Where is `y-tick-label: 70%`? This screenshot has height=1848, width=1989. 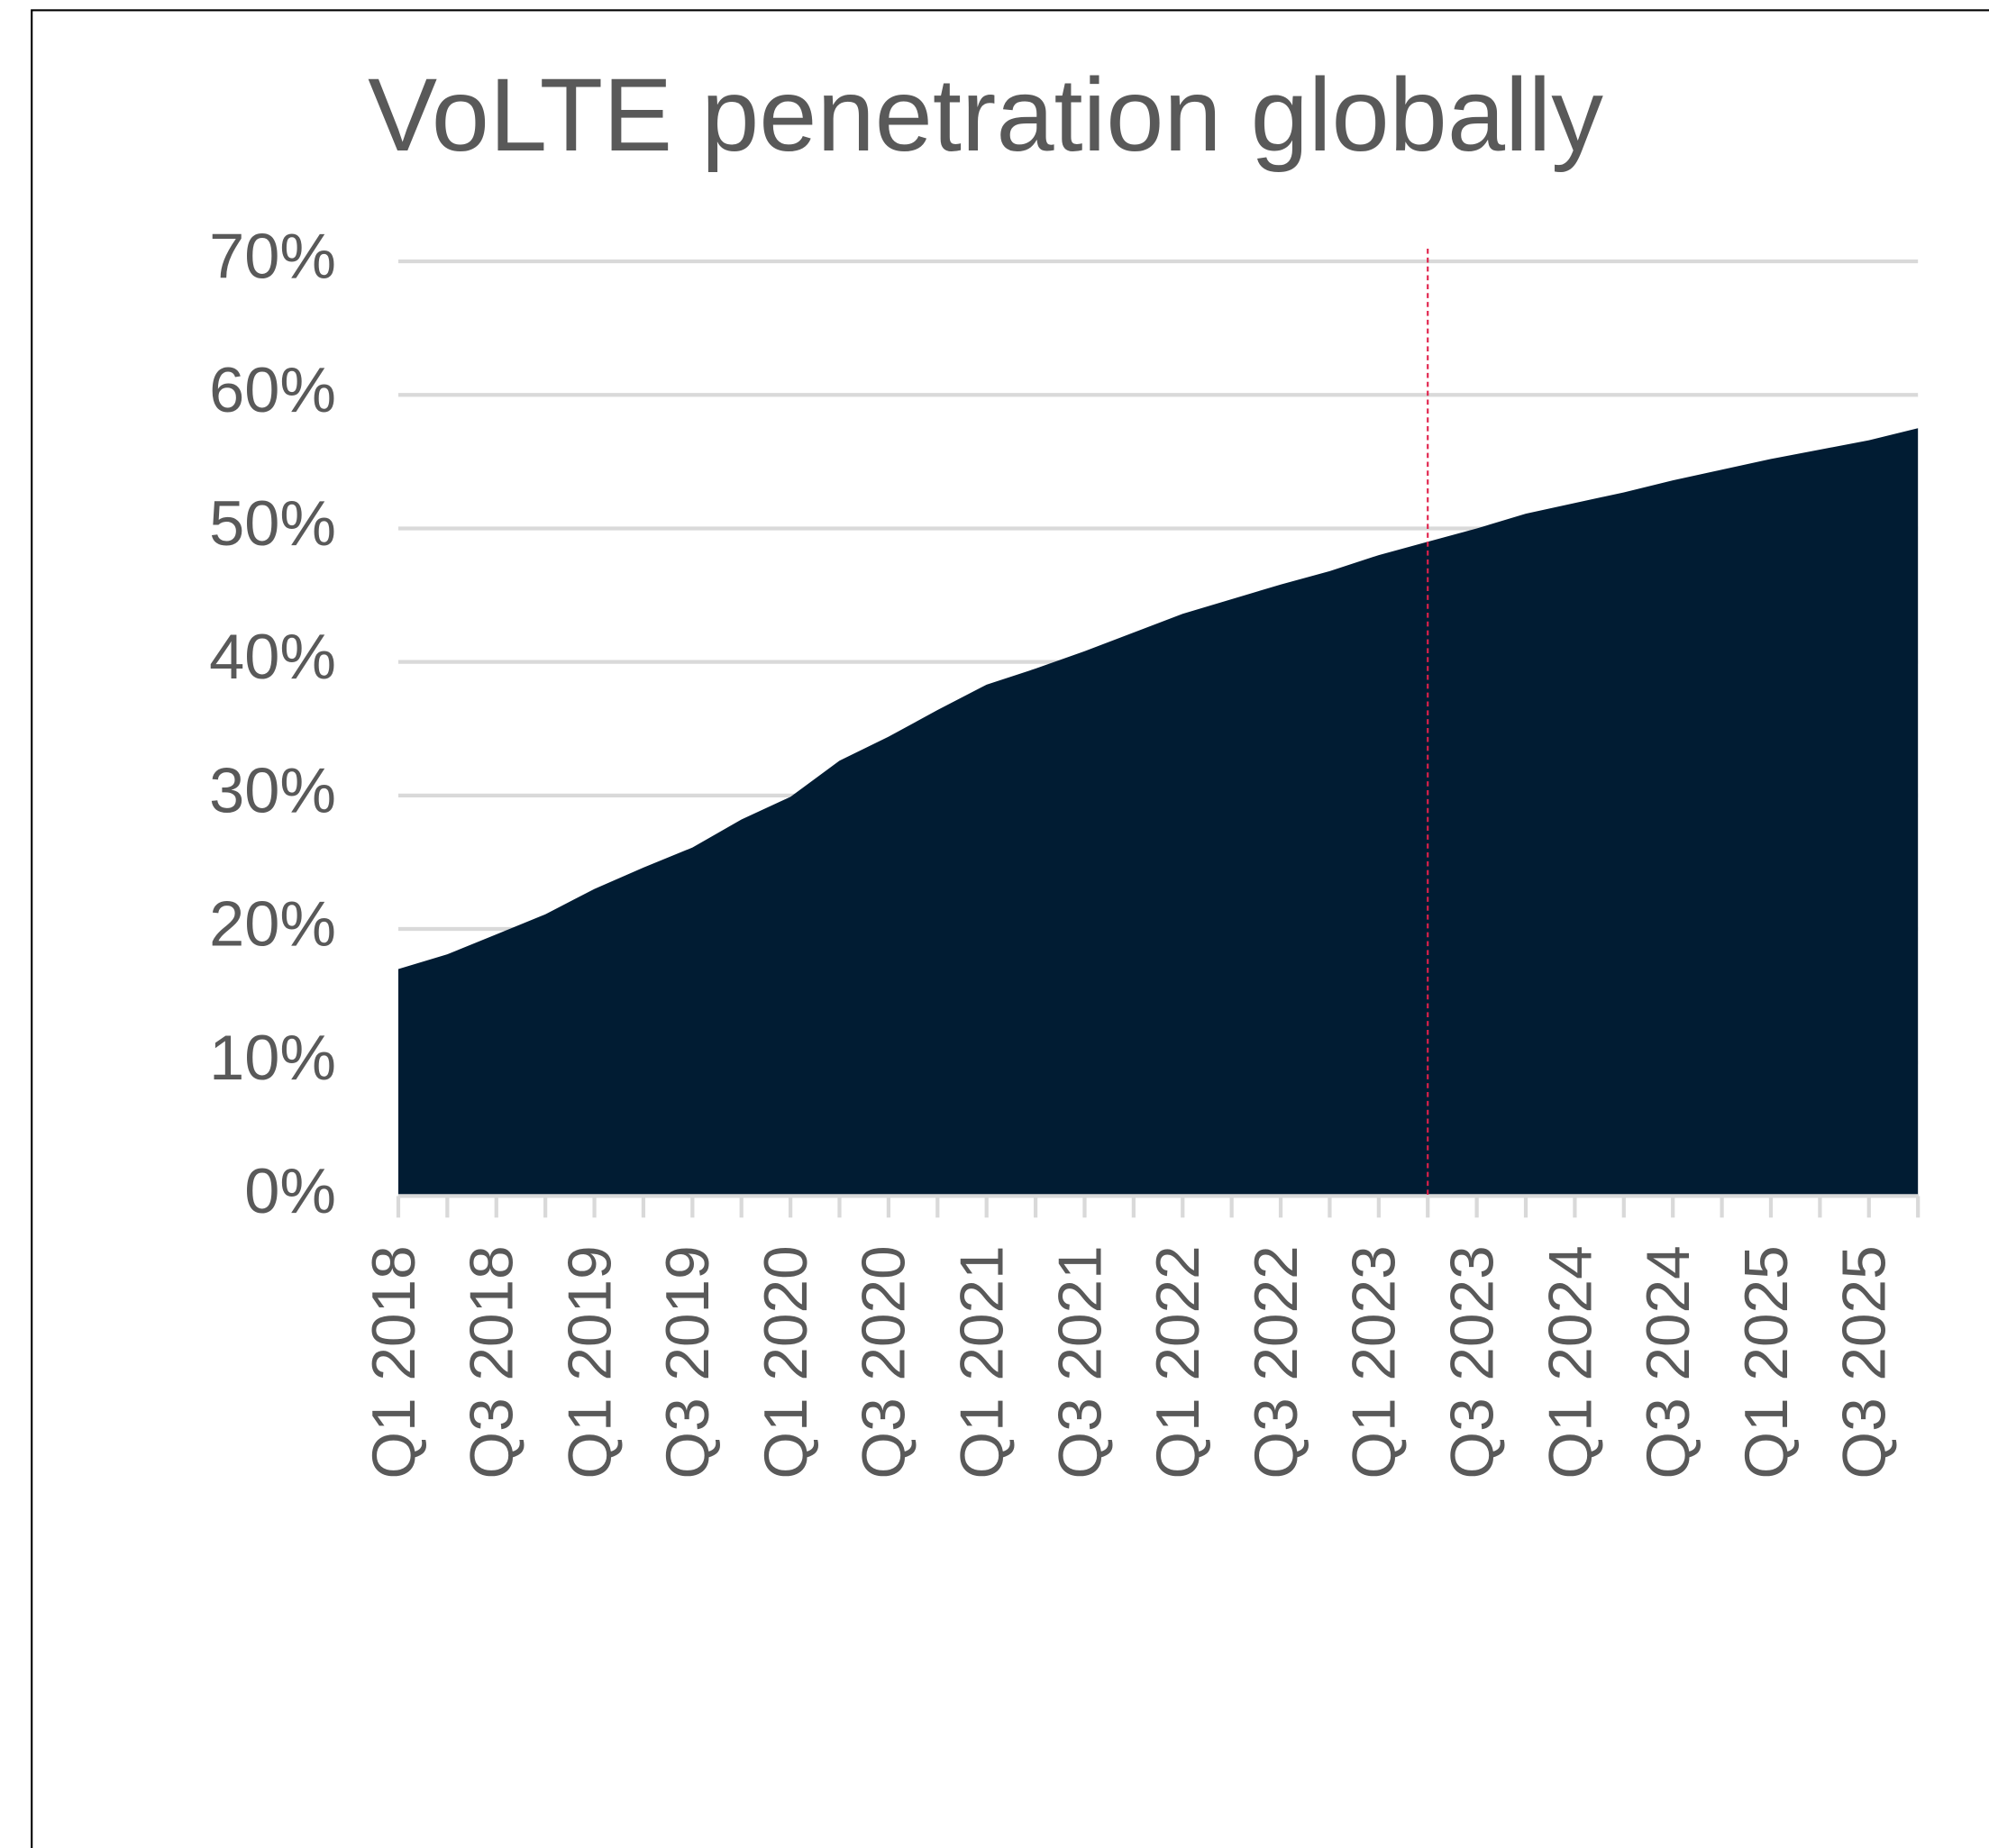 y-tick-label: 70% is located at coordinates (272, 256).